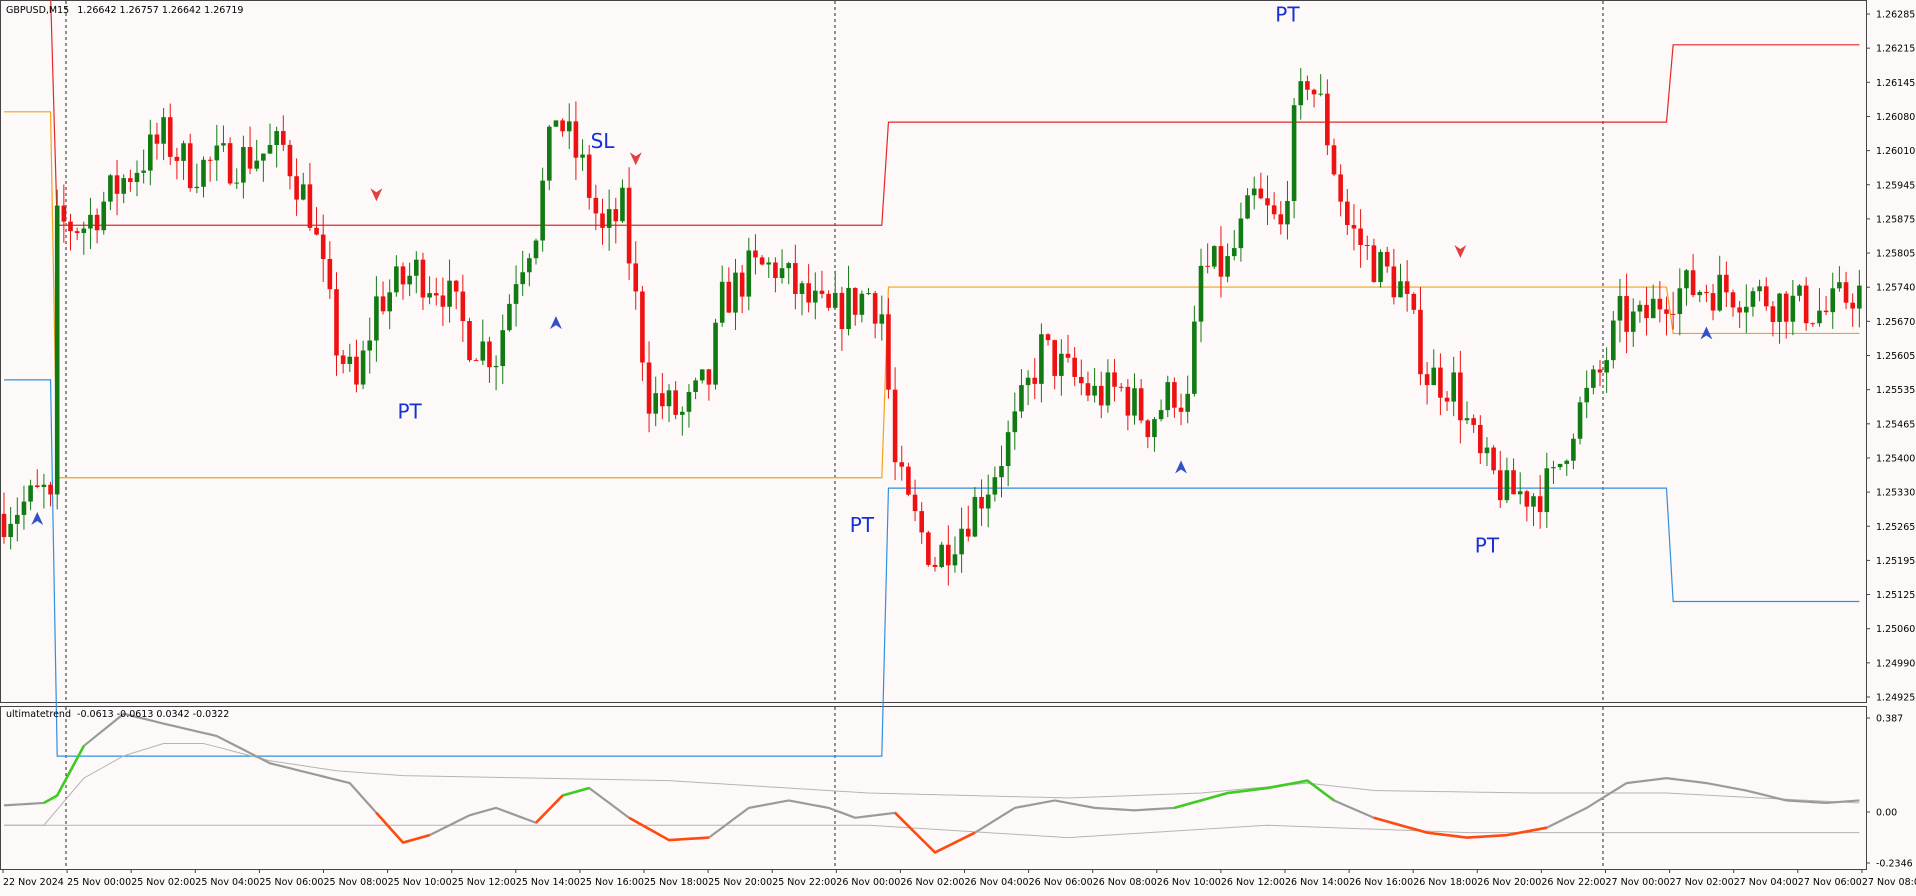  What do you see at coordinates (932, 831) in the screenshot?
I see `baseline-line` at bounding box center [932, 831].